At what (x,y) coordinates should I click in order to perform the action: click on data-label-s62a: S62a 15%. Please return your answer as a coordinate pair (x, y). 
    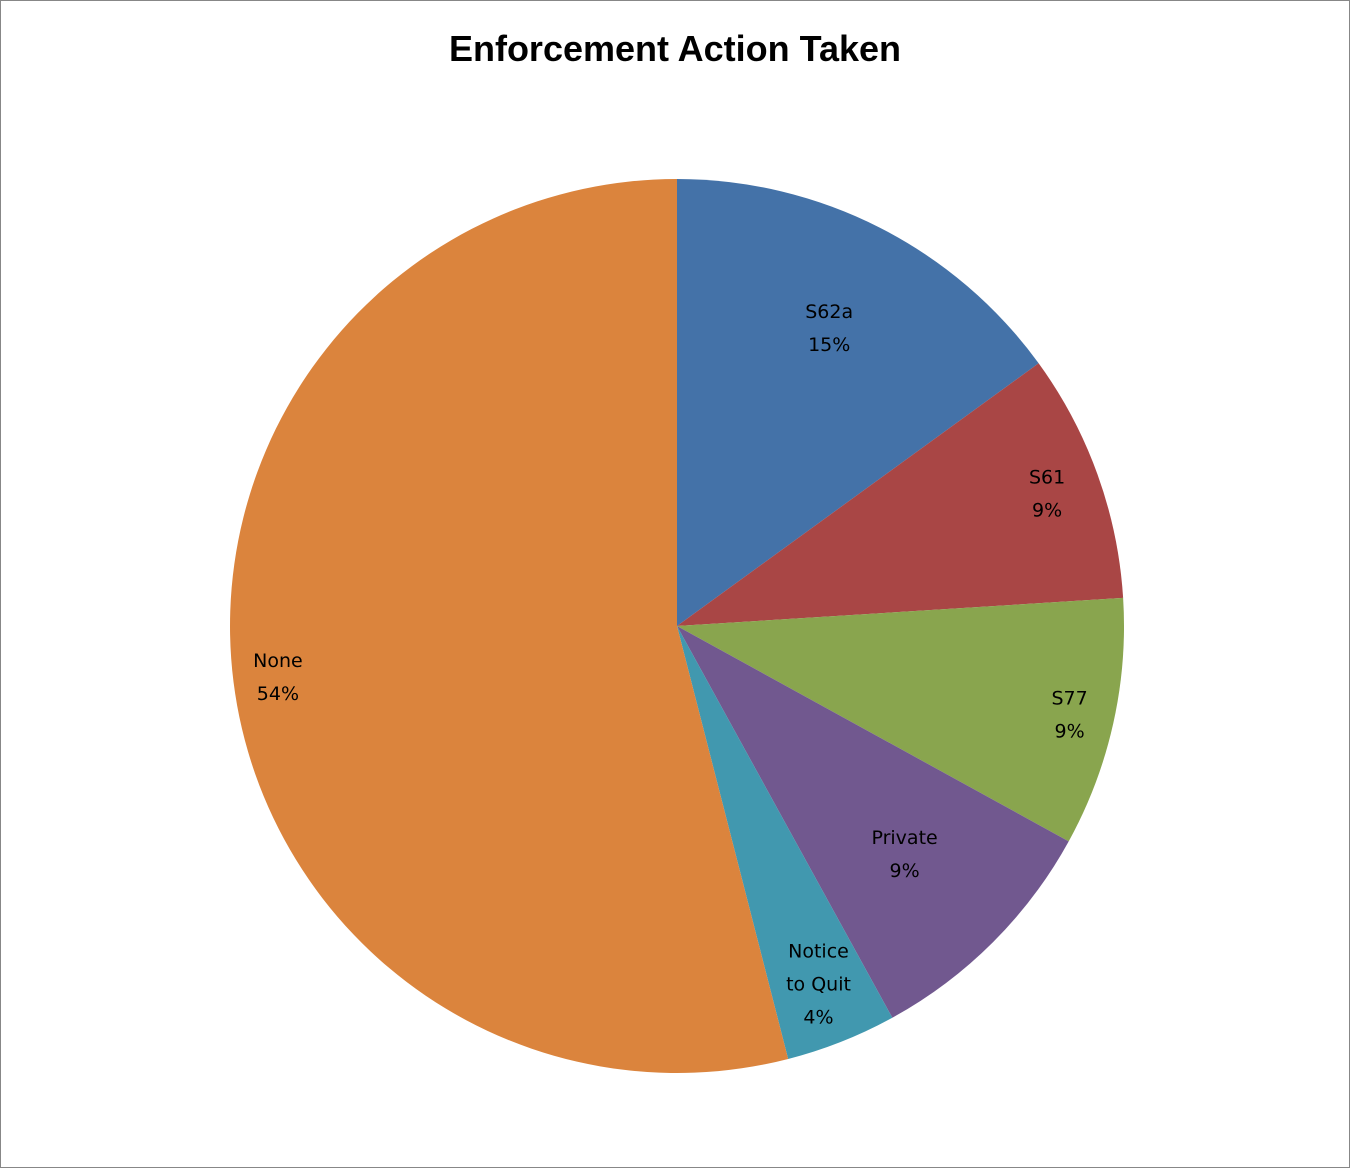
    Looking at the image, I should click on (829, 328).